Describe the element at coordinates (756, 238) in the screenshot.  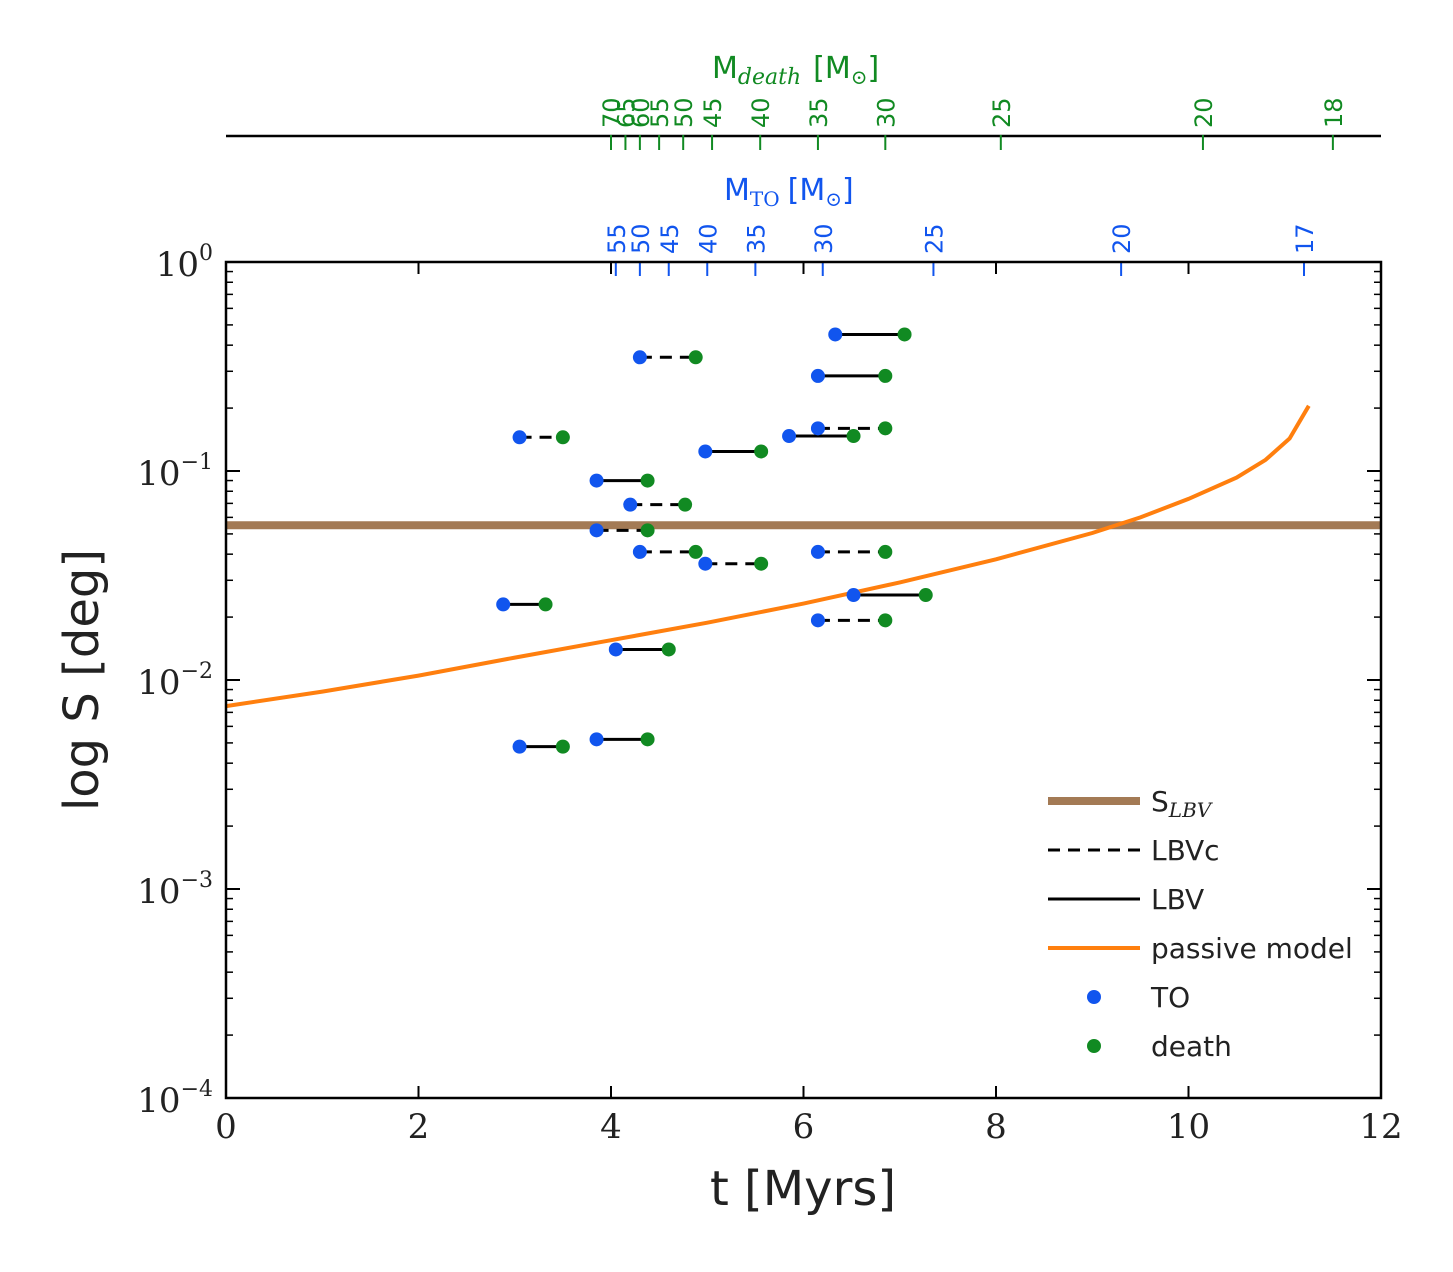
I see `to-axis-tick-label: 35` at that location.